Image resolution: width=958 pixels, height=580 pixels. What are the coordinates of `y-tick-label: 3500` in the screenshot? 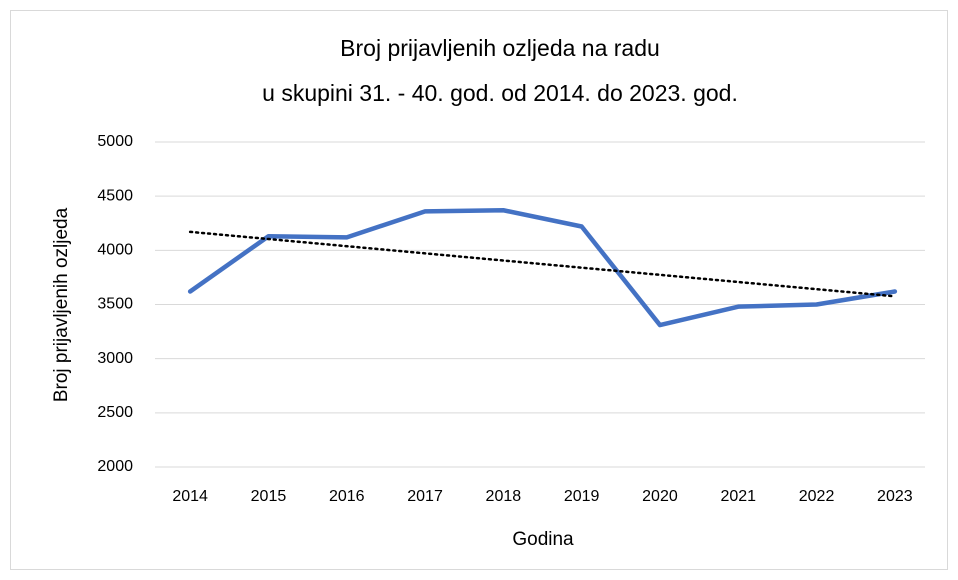 It's located at (115, 304).